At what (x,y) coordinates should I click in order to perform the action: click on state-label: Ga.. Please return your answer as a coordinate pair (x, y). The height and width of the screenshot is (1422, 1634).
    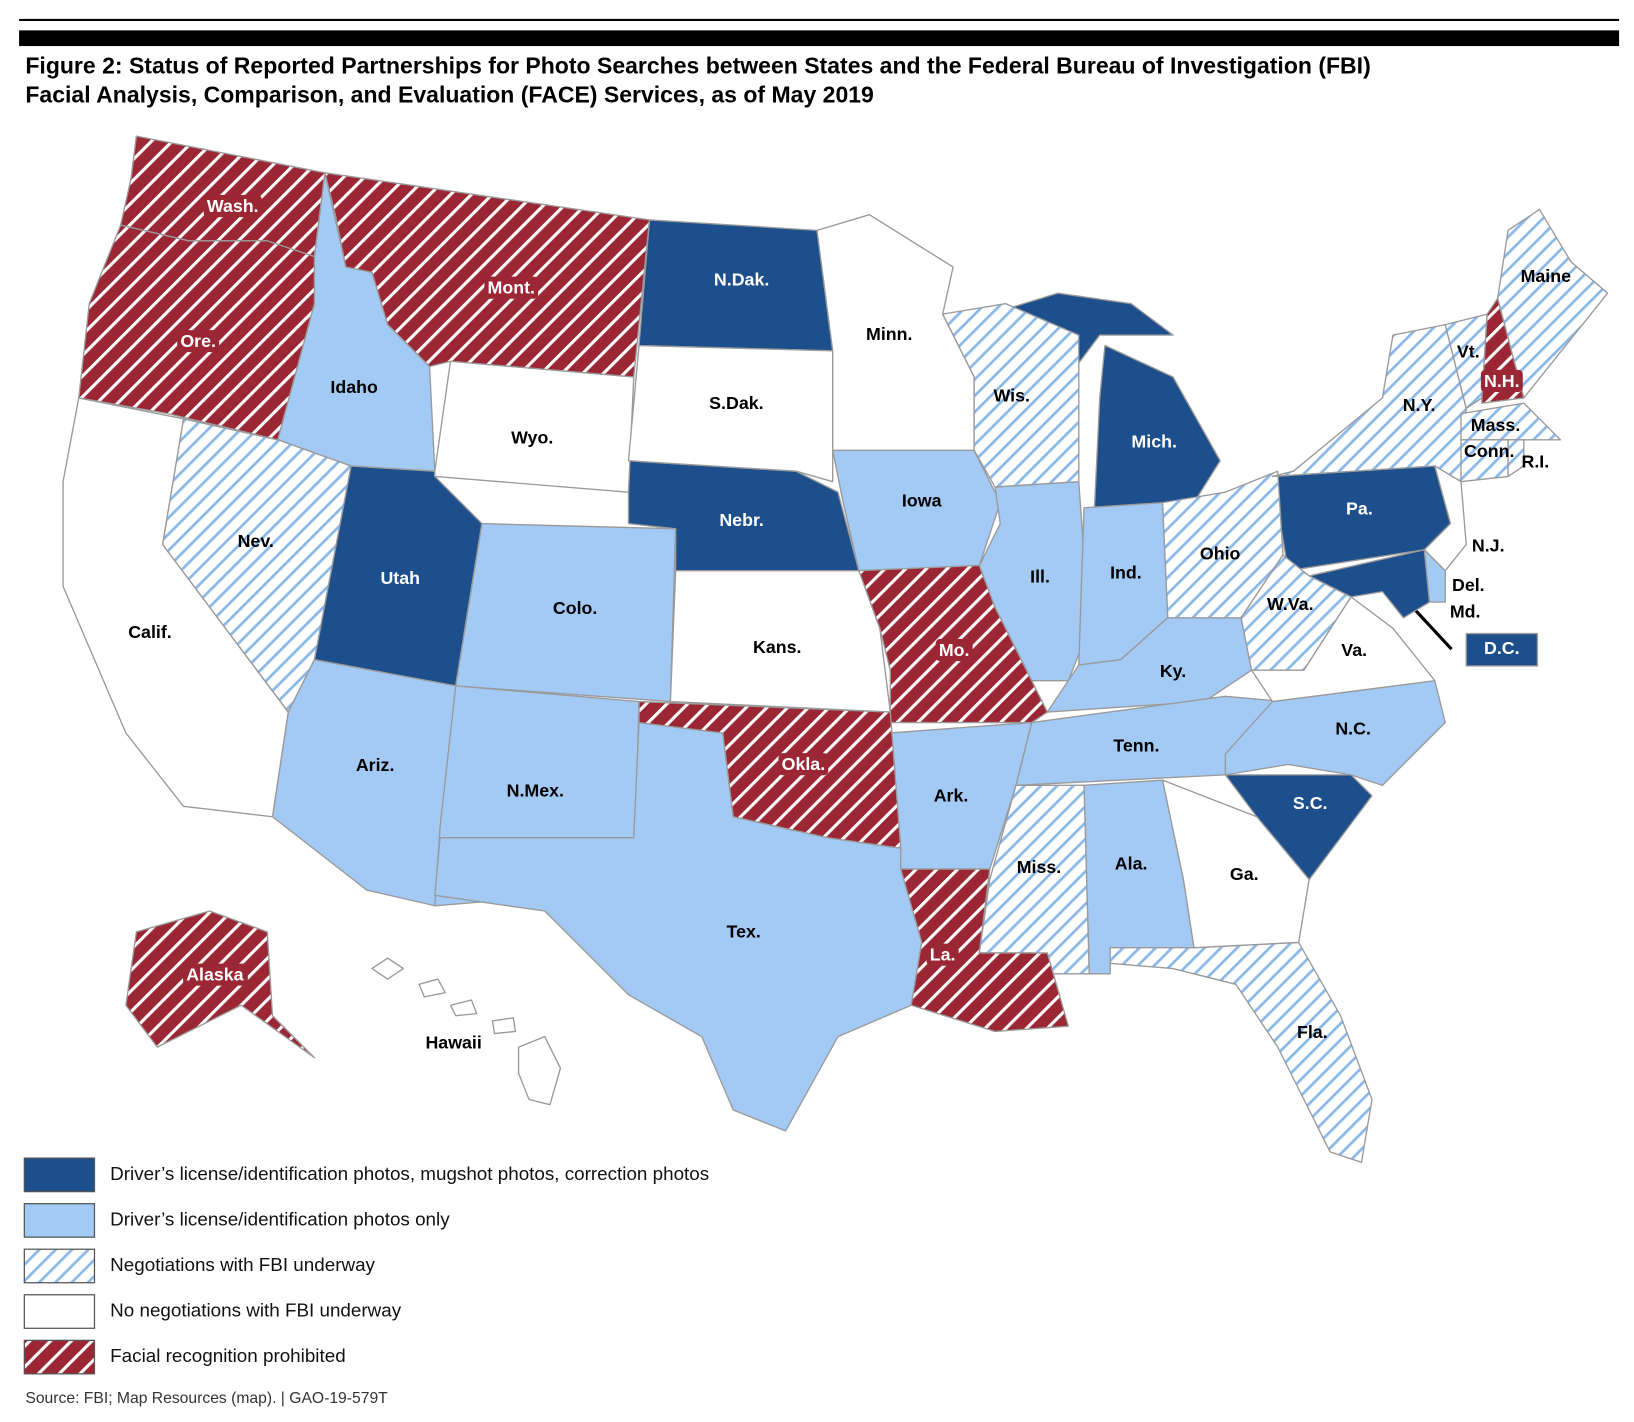
    Looking at the image, I should click on (1244, 874).